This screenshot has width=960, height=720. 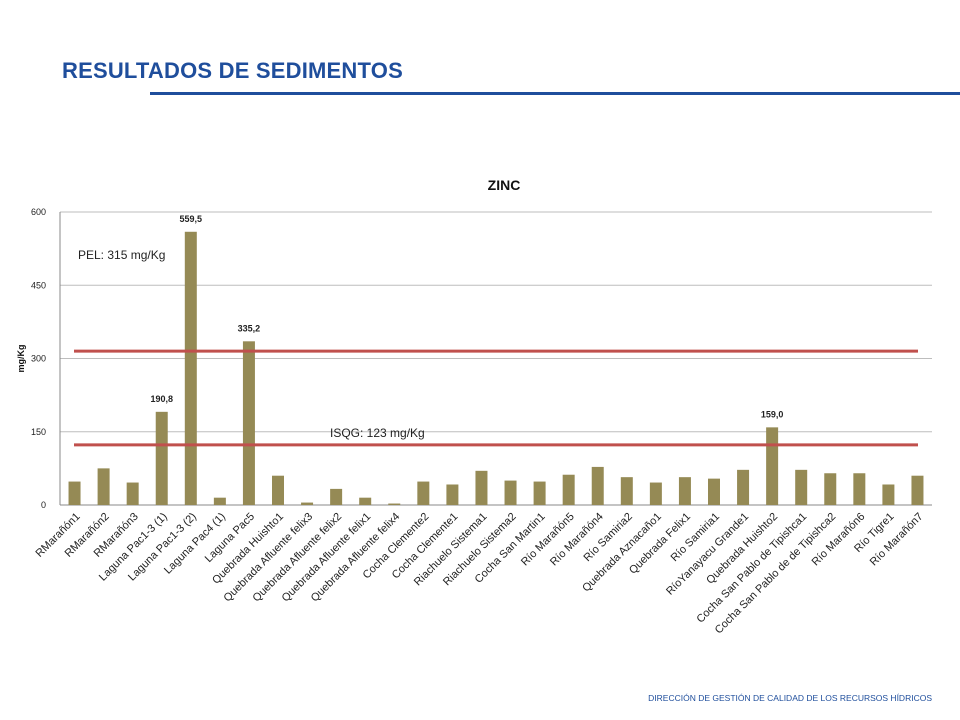 I want to click on y-tick-label: 600, so click(x=38, y=212).